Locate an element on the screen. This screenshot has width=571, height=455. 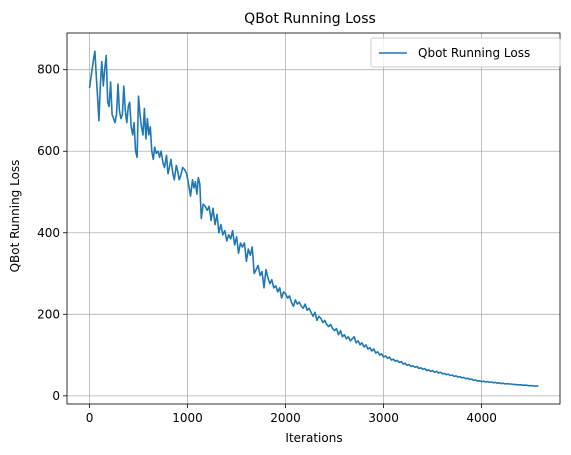
legend-label: Qbot Running Loss is located at coordinates (474, 53).